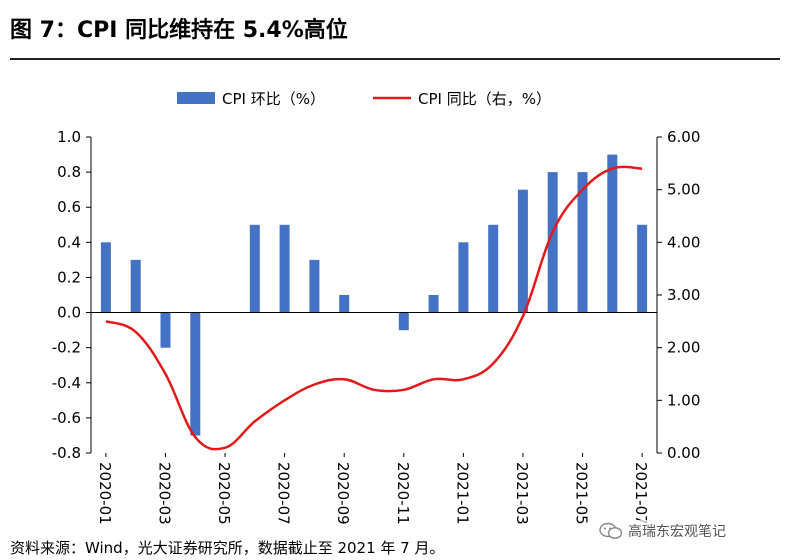 The width and height of the screenshot is (789, 560). Describe the element at coordinates (179, 30) in the screenshot. I see `chart-title: 图 7：CPI 同比维持在 5.4%高位` at that location.